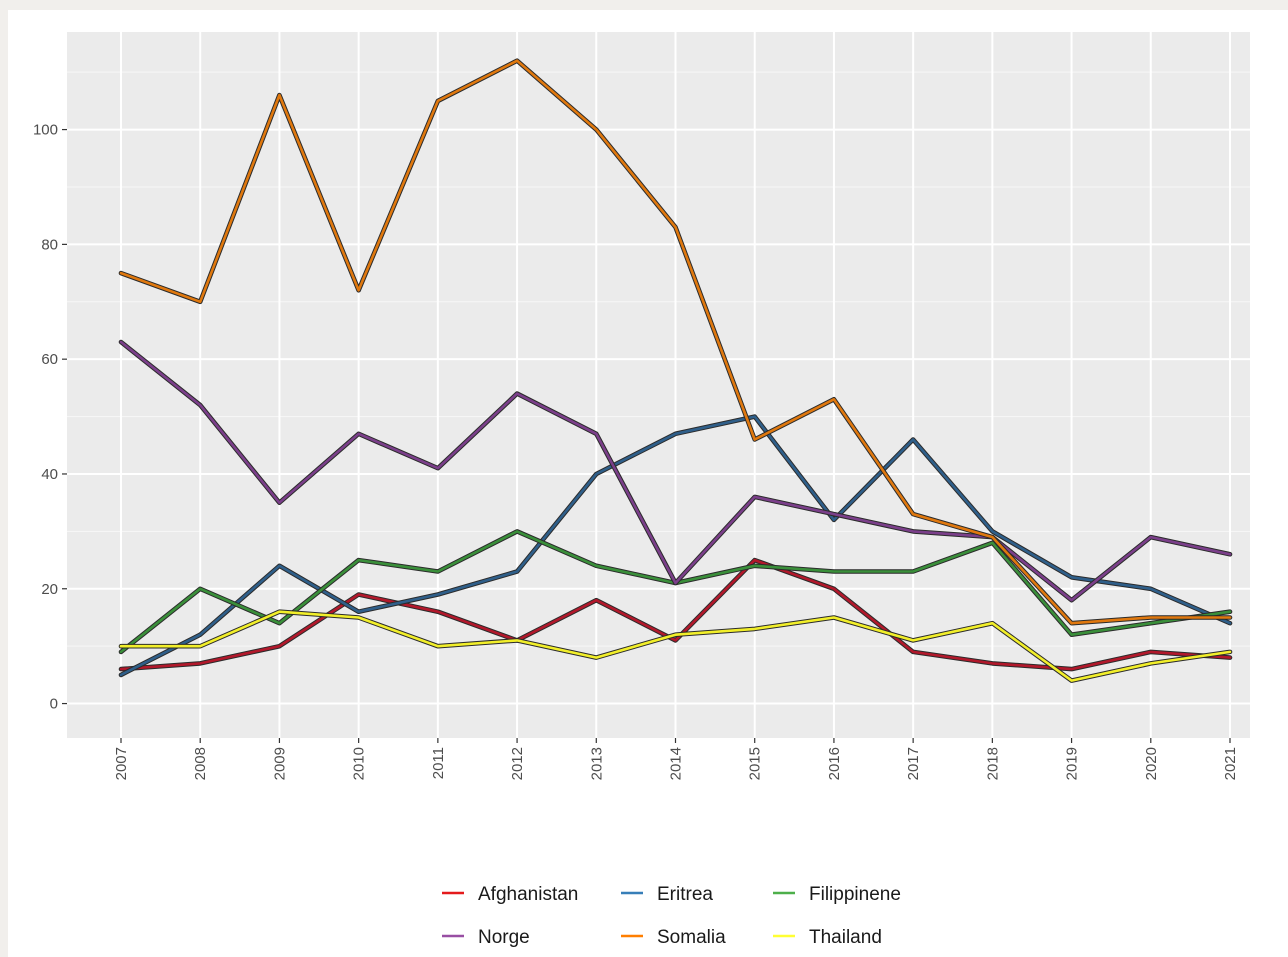 This screenshot has height=957, width=1288. I want to click on x-tick-label: 2012, so click(517, 763).